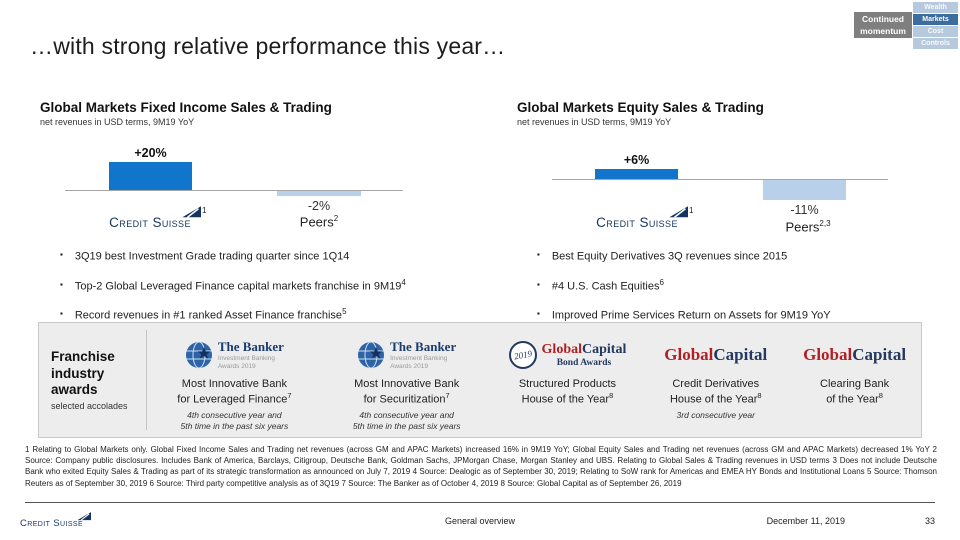  Describe the element at coordinates (935, 43) in the screenshot. I see `tab-controls: Controls` at that location.